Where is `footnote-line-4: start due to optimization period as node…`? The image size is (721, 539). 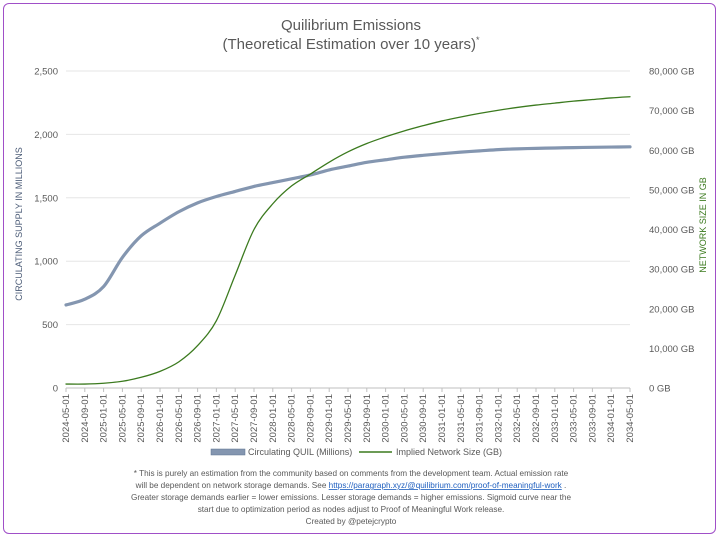 footnote-line-4: start due to optimization period as node… is located at coordinates (351, 509).